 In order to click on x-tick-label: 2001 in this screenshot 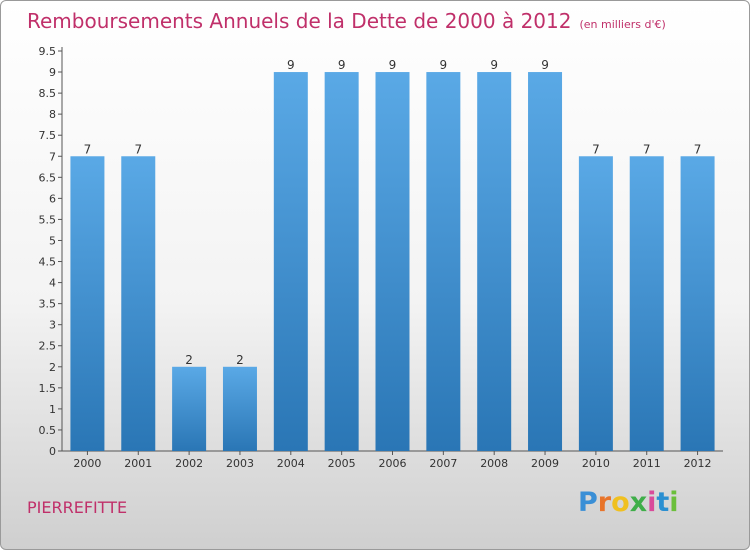, I will do `click(138, 463)`.